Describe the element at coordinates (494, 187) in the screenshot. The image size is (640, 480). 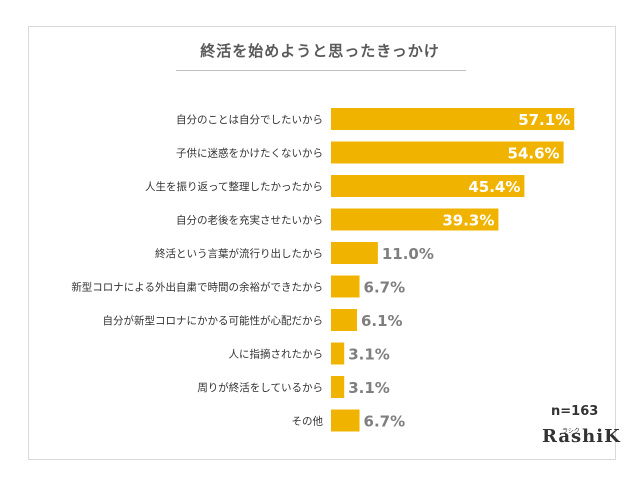
I see `data-label: 45.4%` at that location.